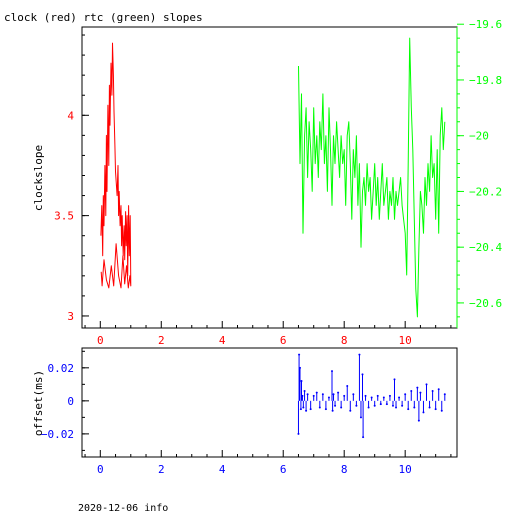 Image resolution: width=512 pixels, height=512 pixels. What do you see at coordinates (64, 216) in the screenshot?
I see `y-tick-label: 3.5` at bounding box center [64, 216].